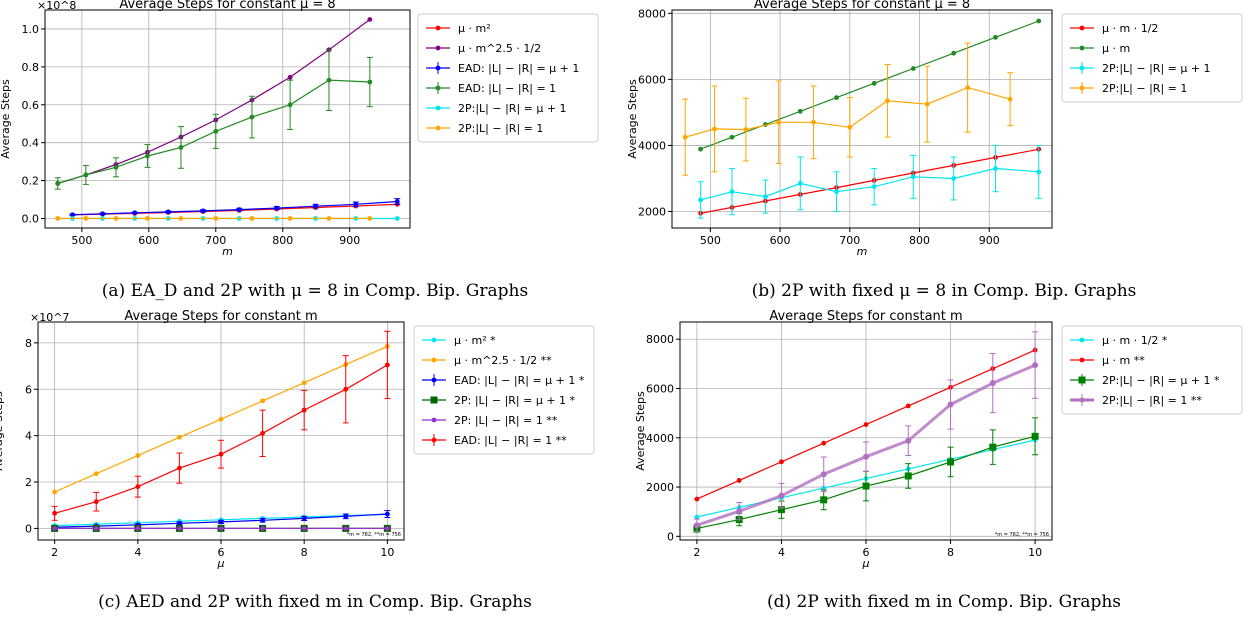 The height and width of the screenshot is (621, 1256). Describe the element at coordinates (31, 181) in the screenshot. I see `y-tick-label: 0.2` at that location.